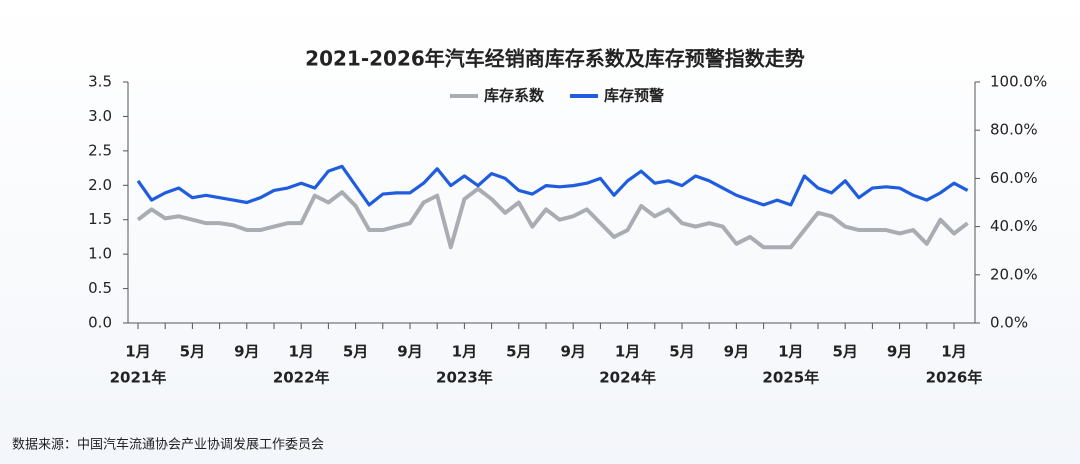 This screenshot has height=464, width=1080. Describe the element at coordinates (1014, 130) in the screenshot. I see `y2-tick-label: 80.0%` at that location.